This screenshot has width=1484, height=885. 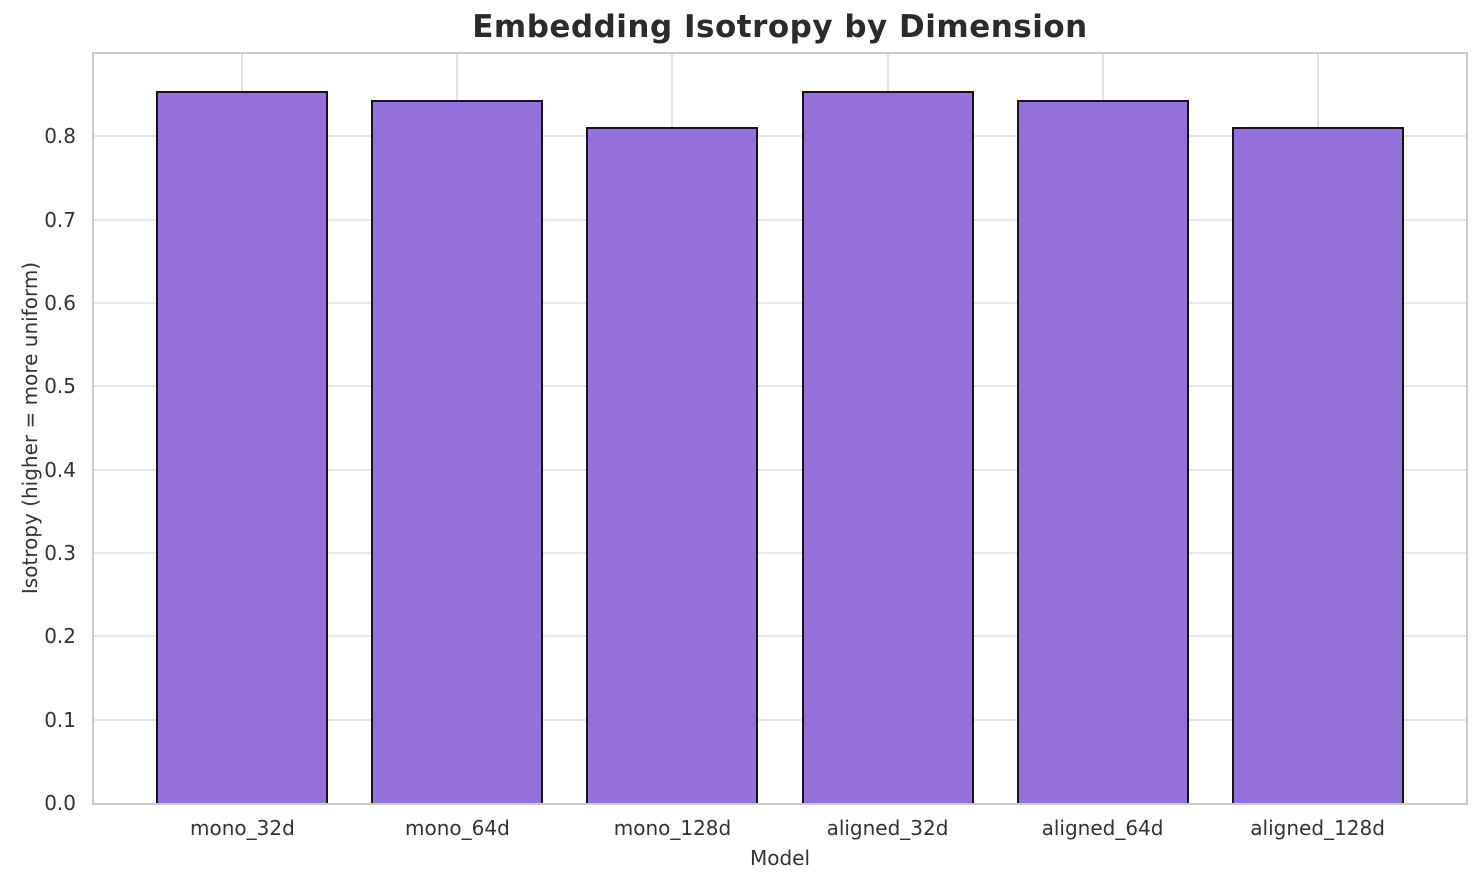 I want to click on bar-mono_64d, so click(x=457, y=451).